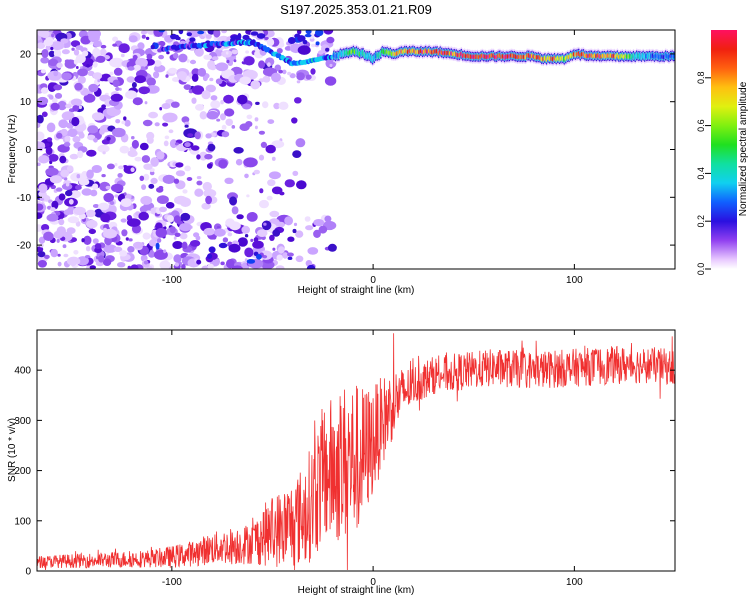  What do you see at coordinates (22, 421) in the screenshot?
I see `snr-y-tick-label: 300` at bounding box center [22, 421].